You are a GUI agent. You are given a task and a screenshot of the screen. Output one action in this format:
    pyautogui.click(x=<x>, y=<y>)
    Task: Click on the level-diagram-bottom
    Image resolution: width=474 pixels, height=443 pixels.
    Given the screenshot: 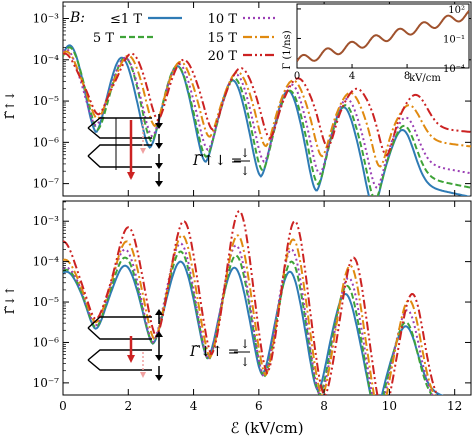 What is the action you would take?
    pyautogui.click(x=119, y=347)
    